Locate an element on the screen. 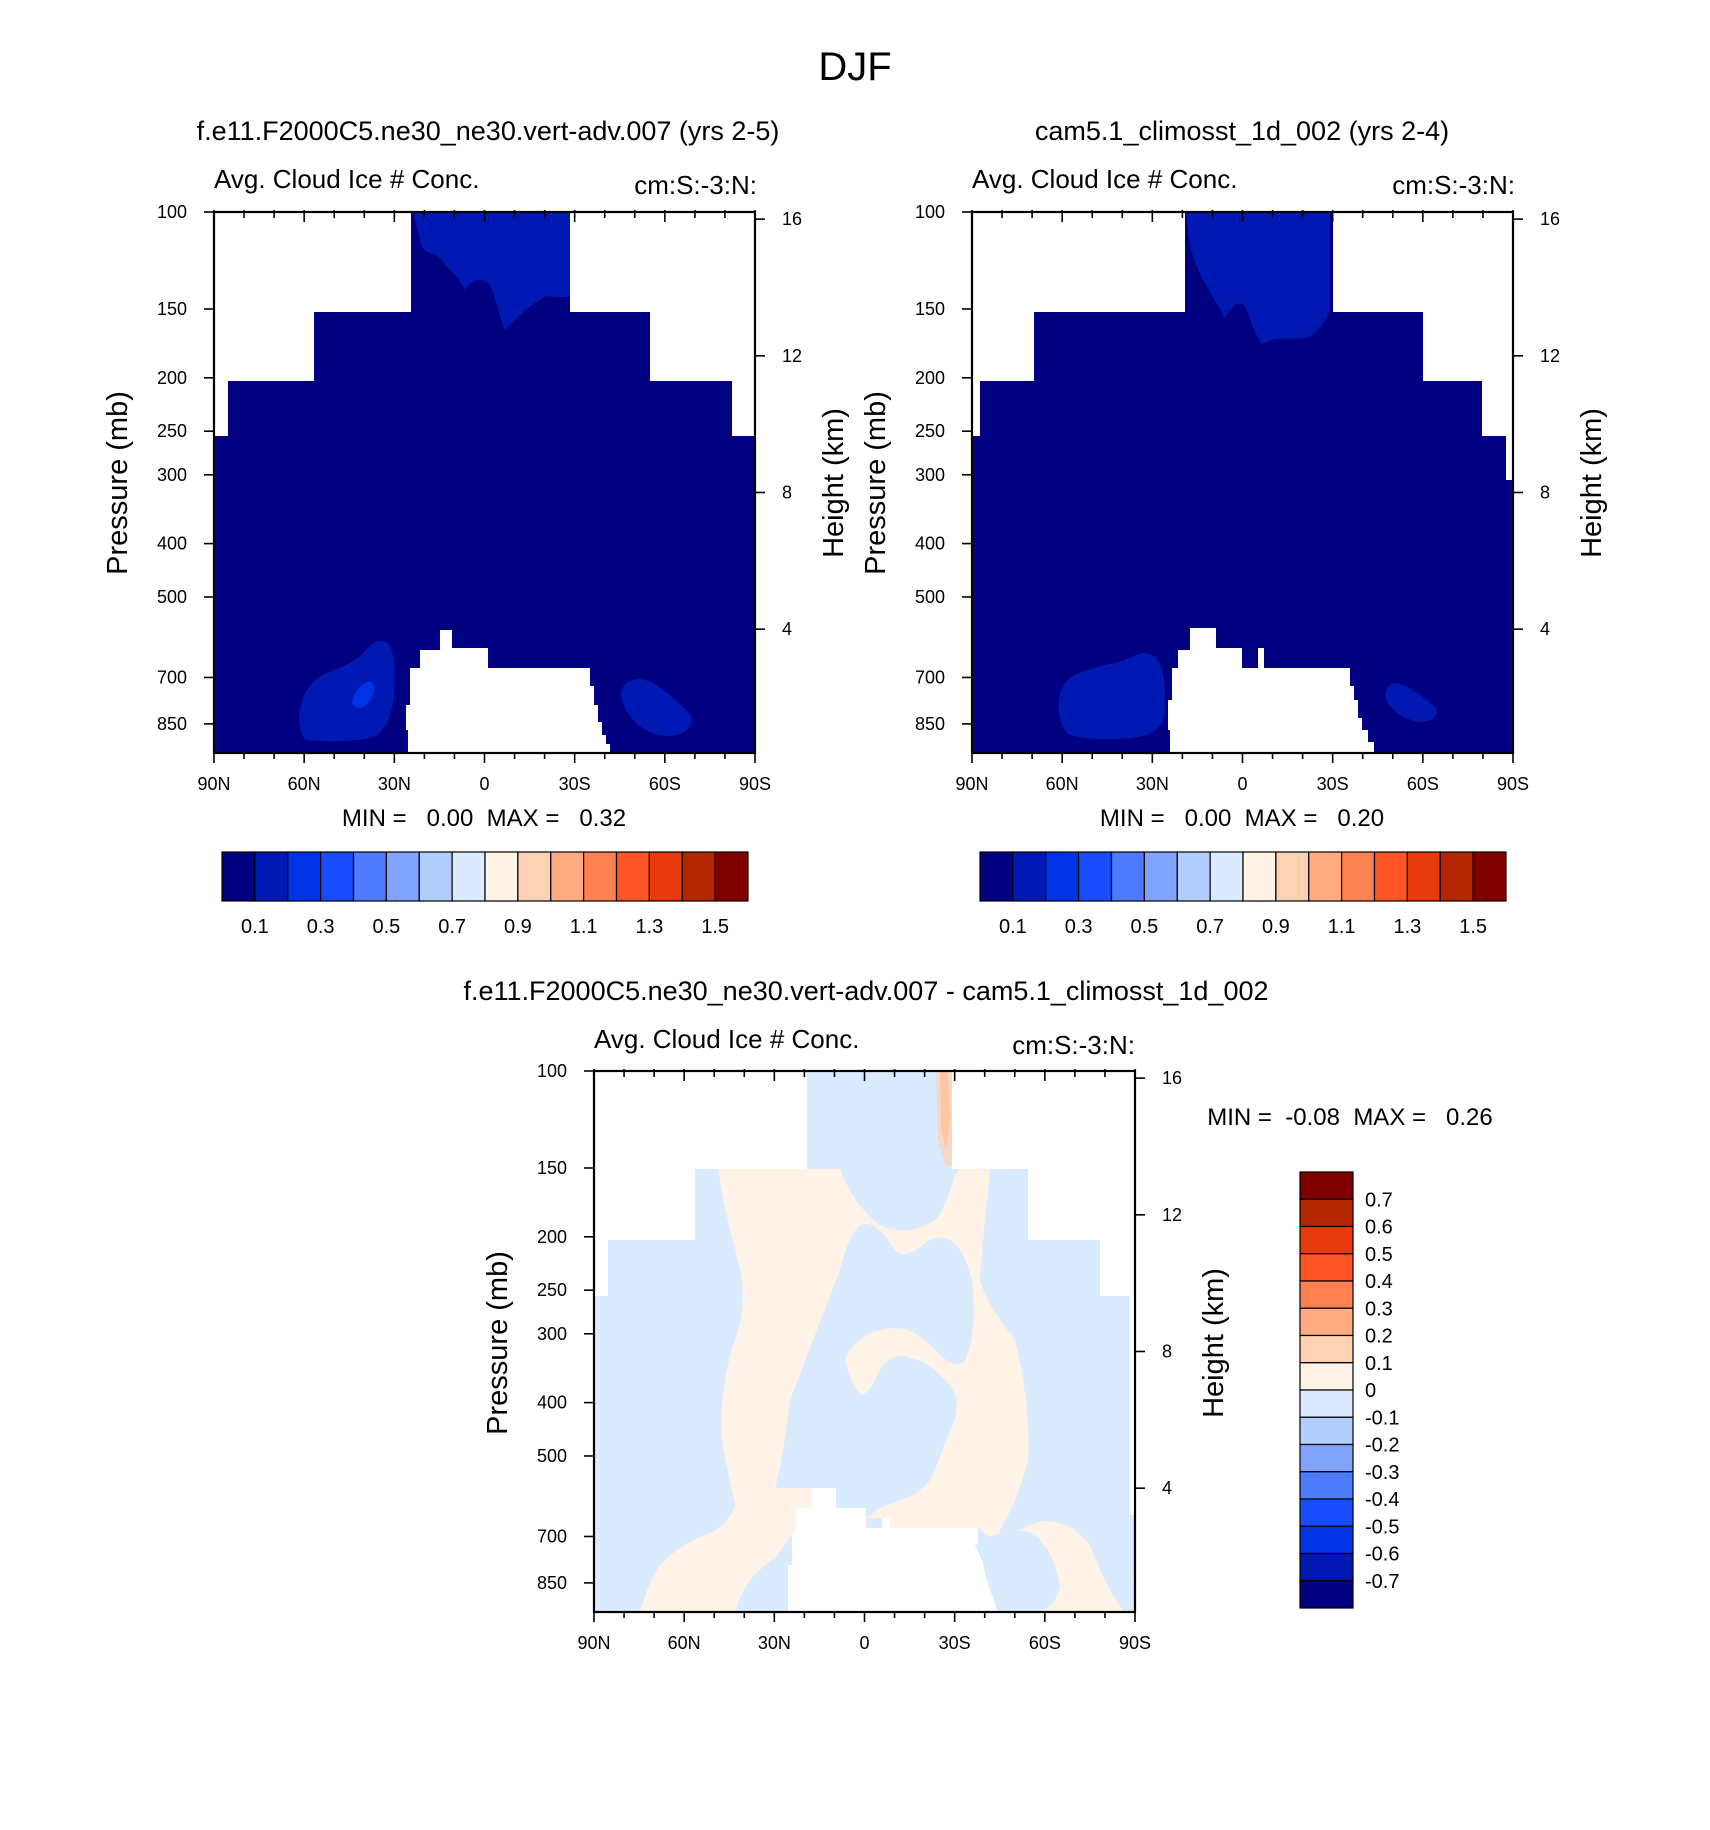 Image resolution: width=1710 pixels, height=1830 pixels. panel-a-left-string: Avg. Cloud Ice # Conc. is located at coordinates (346, 179).